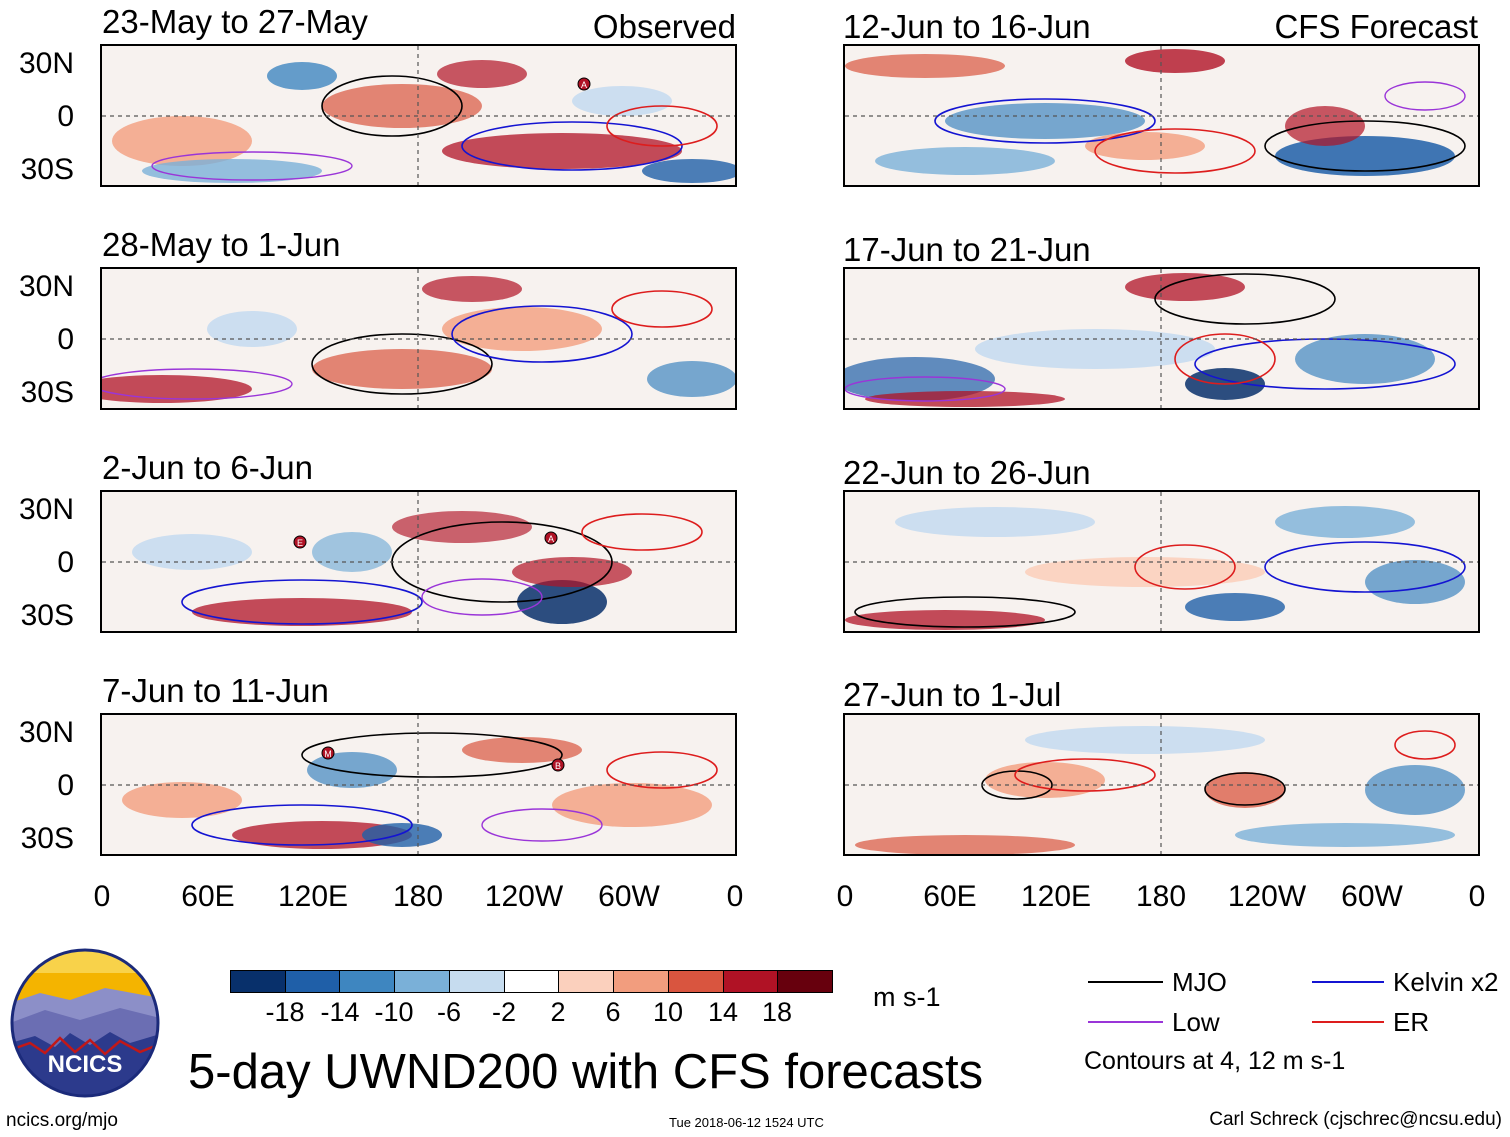  Describe the element at coordinates (558, 766) in the screenshot. I see `system-marker: B` at that location.